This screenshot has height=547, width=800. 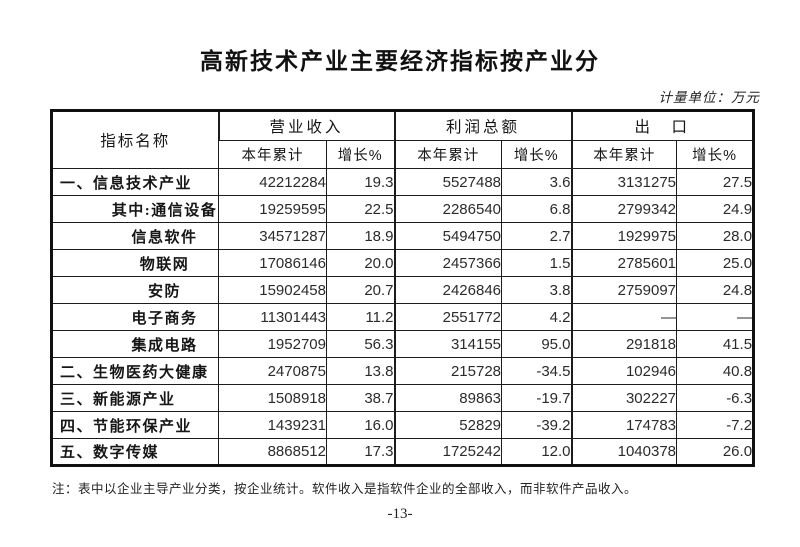 I want to click on cell-export-growth: 24.8, so click(x=715, y=290).